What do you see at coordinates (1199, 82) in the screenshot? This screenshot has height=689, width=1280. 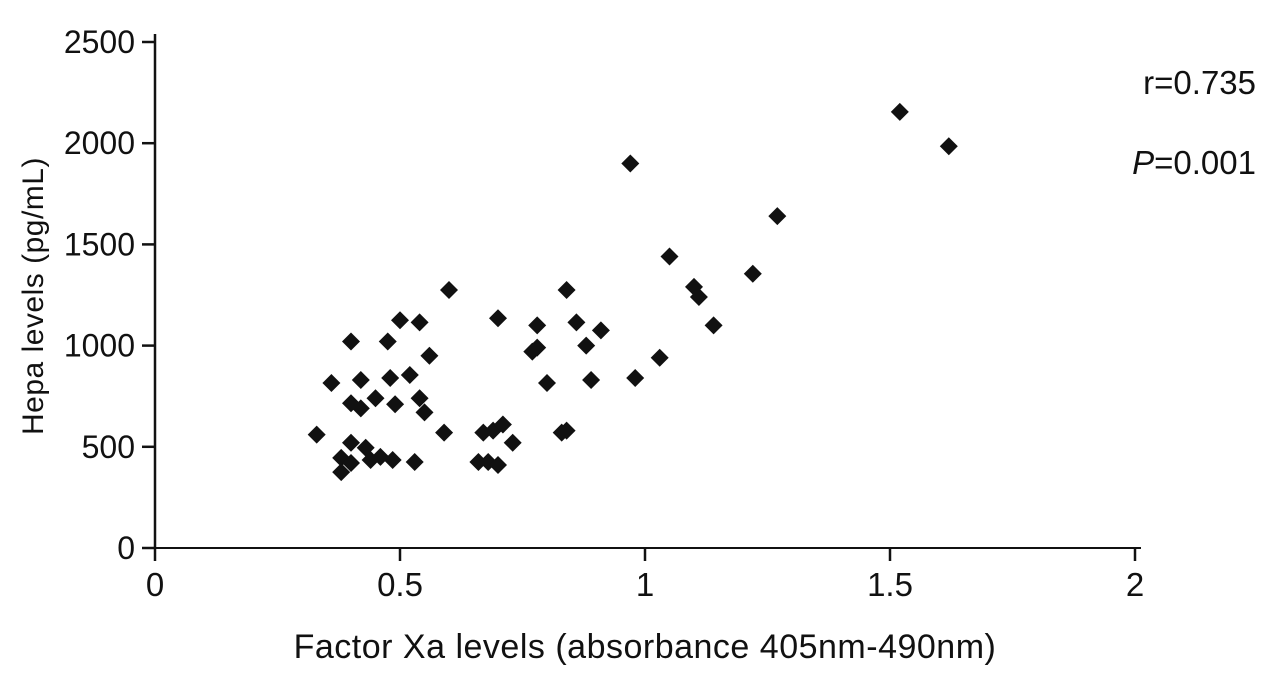 I see `correlation-annotation: r=0.735` at bounding box center [1199, 82].